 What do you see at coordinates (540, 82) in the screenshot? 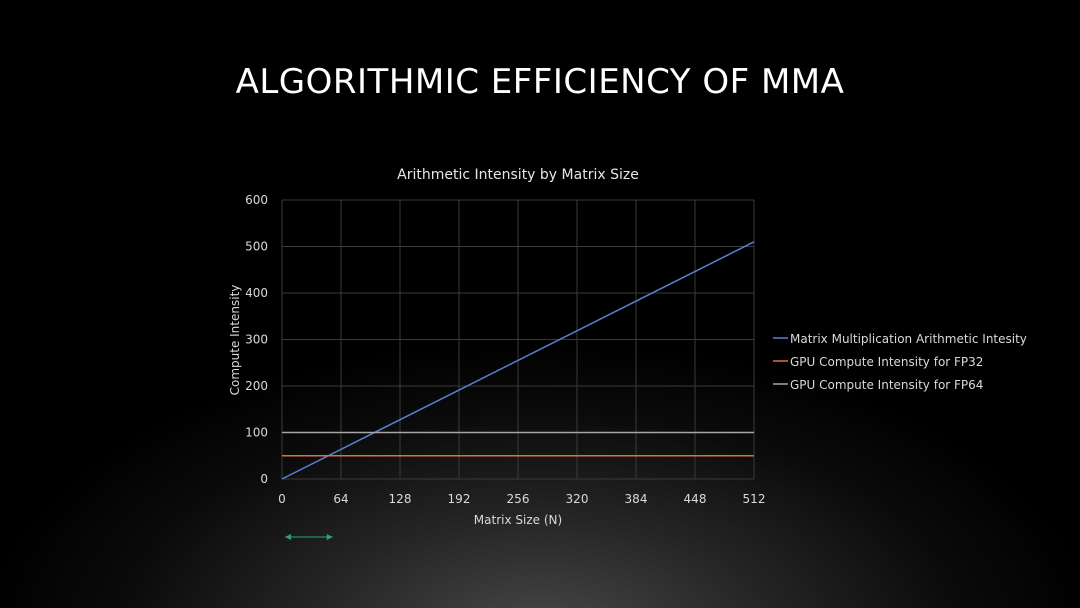
I see `slide-title: ALGORITHMIC EFFICIENCY OF MMA` at bounding box center [540, 82].